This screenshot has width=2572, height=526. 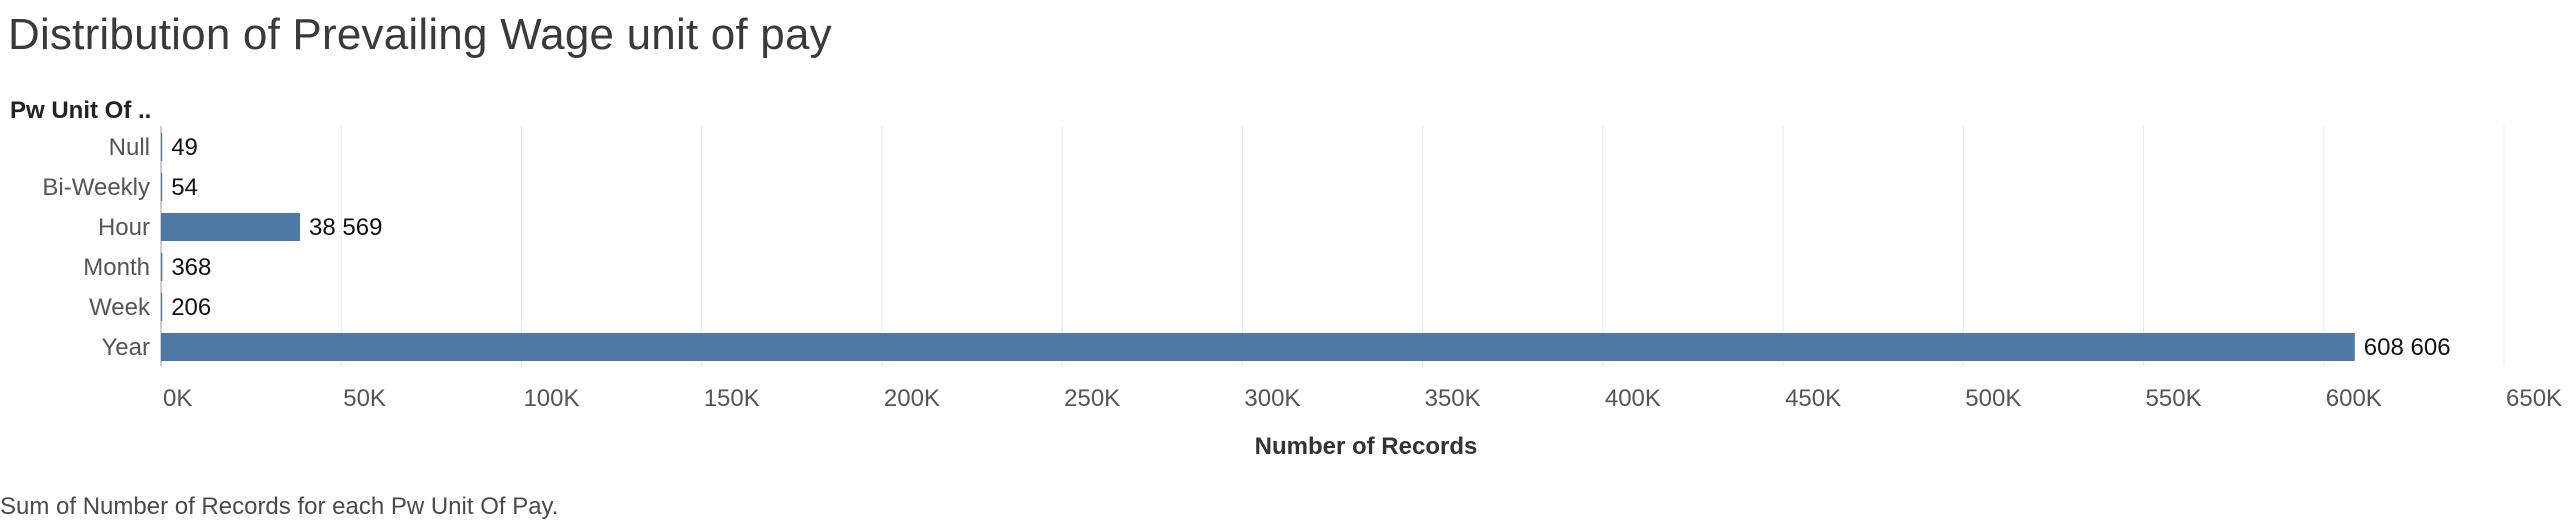 What do you see at coordinates (162, 267) in the screenshot?
I see `bar-month` at bounding box center [162, 267].